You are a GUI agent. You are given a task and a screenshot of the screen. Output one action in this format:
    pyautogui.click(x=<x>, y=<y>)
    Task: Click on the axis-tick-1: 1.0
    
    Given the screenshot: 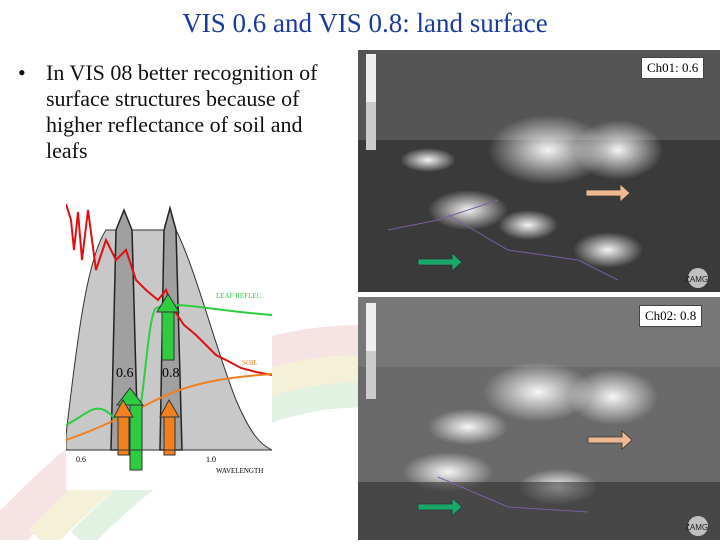 What is the action you would take?
    pyautogui.click(x=211, y=459)
    